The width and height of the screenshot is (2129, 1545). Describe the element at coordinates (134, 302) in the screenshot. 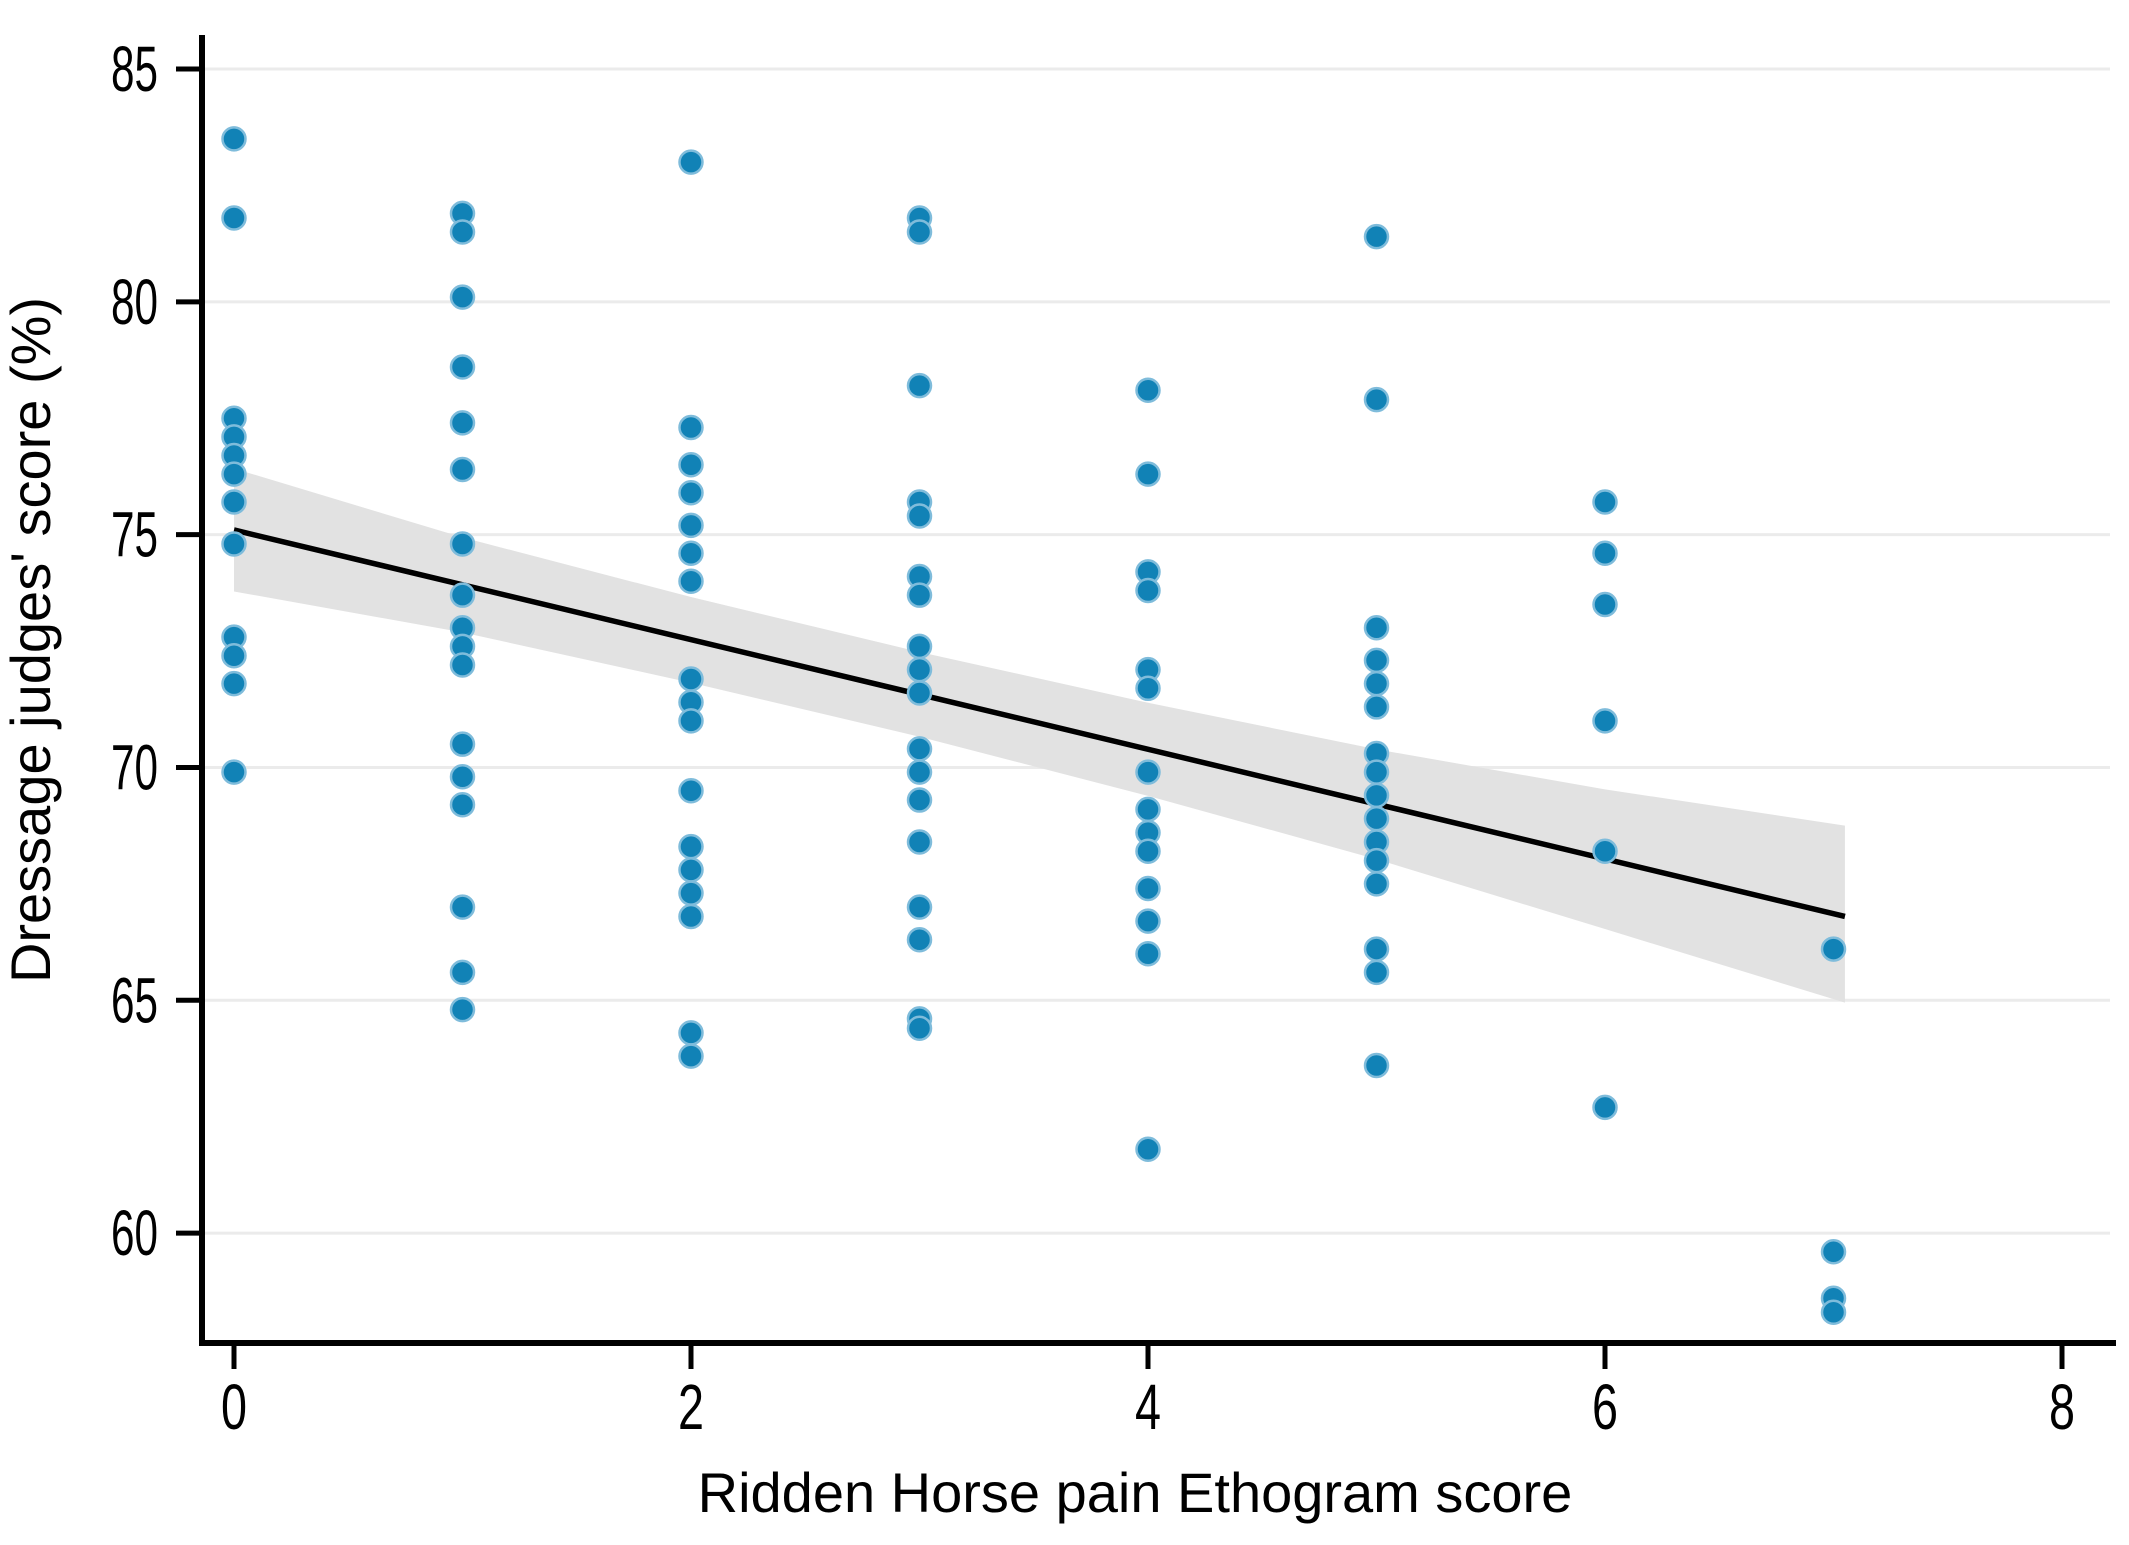

I see `y-tick-label-80: 80` at that location.